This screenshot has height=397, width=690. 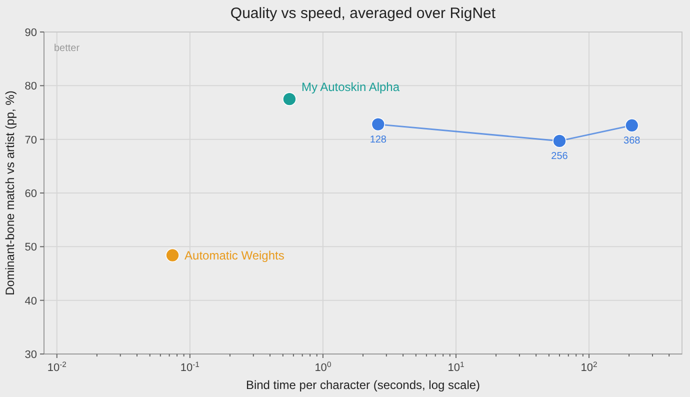 What do you see at coordinates (350, 87) in the screenshot?
I see `series-label: My Autoskin Alpha` at bounding box center [350, 87].